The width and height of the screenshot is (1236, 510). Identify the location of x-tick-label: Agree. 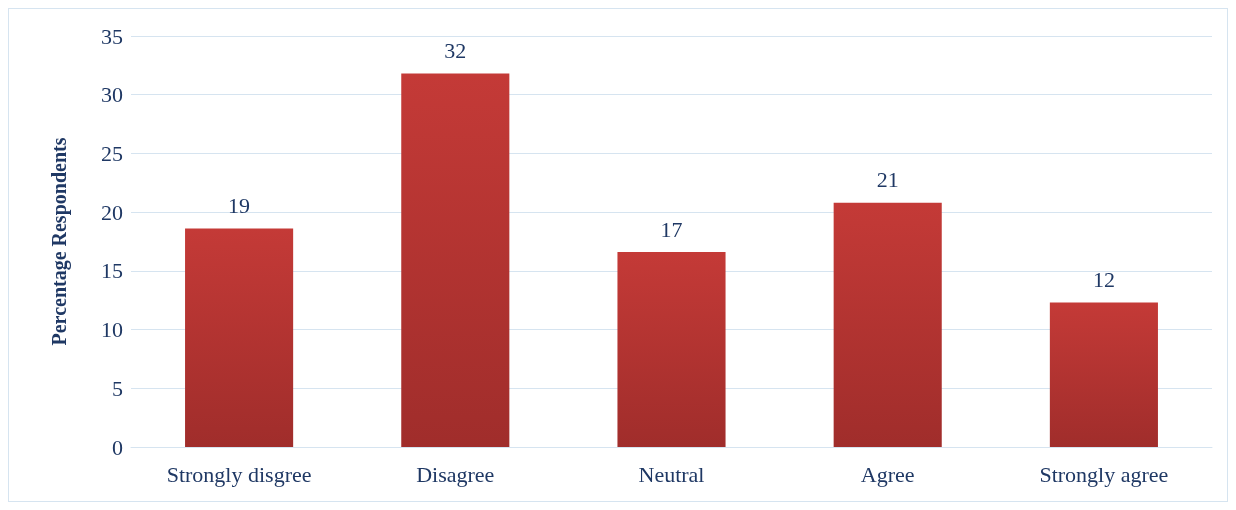
(887, 474).